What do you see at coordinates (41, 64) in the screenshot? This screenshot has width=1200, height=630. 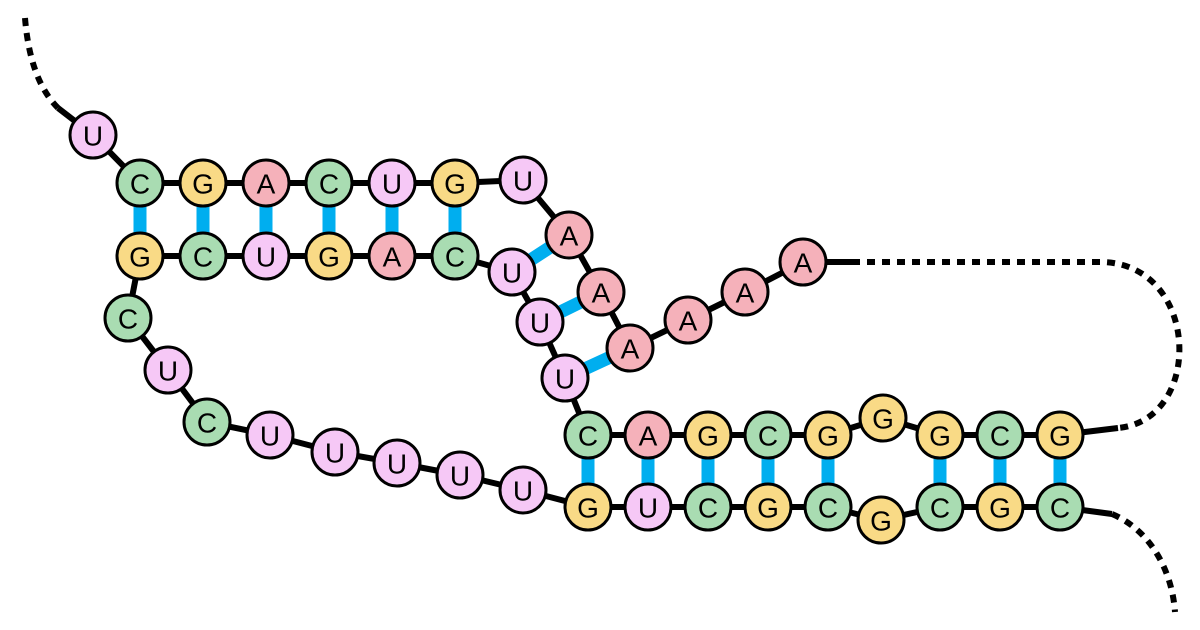 I see `five-prime-tail` at bounding box center [41, 64].